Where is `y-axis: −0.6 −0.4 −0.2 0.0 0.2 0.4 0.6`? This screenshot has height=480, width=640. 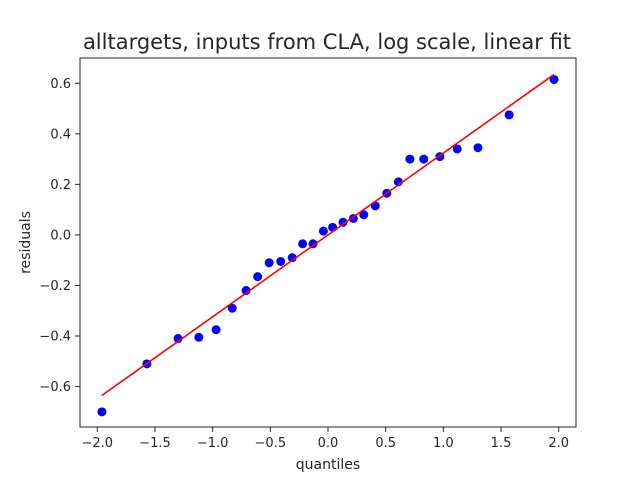
y-axis: −0.6 −0.4 −0.2 0.0 0.2 0.4 0.6 is located at coordinates (59, 236).